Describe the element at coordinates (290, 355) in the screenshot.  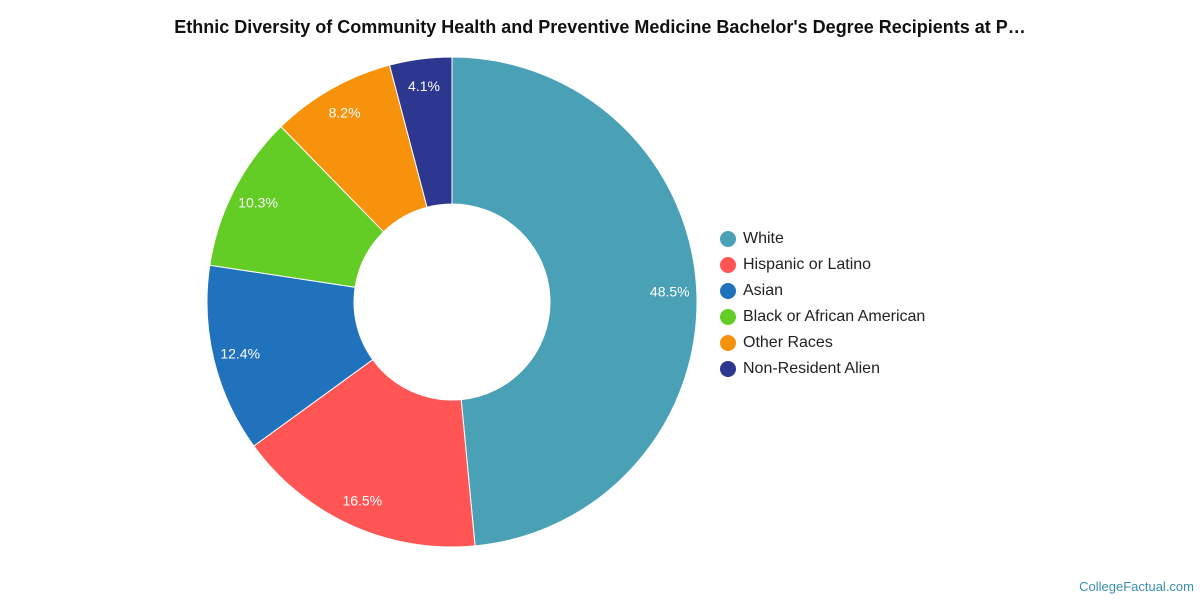
I see `slice-asian` at that location.